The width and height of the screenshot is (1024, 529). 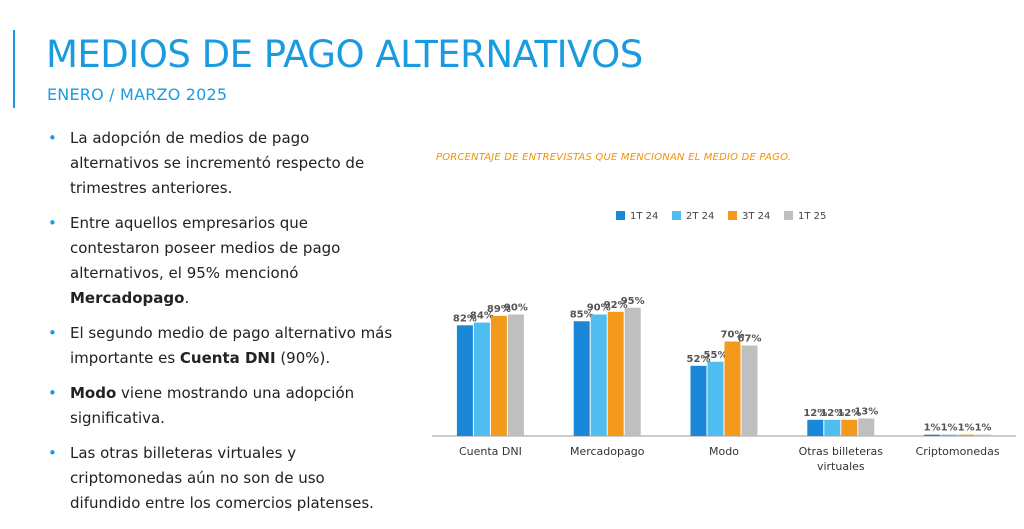 I want to click on data-label: 55%, so click(x=716, y=355).